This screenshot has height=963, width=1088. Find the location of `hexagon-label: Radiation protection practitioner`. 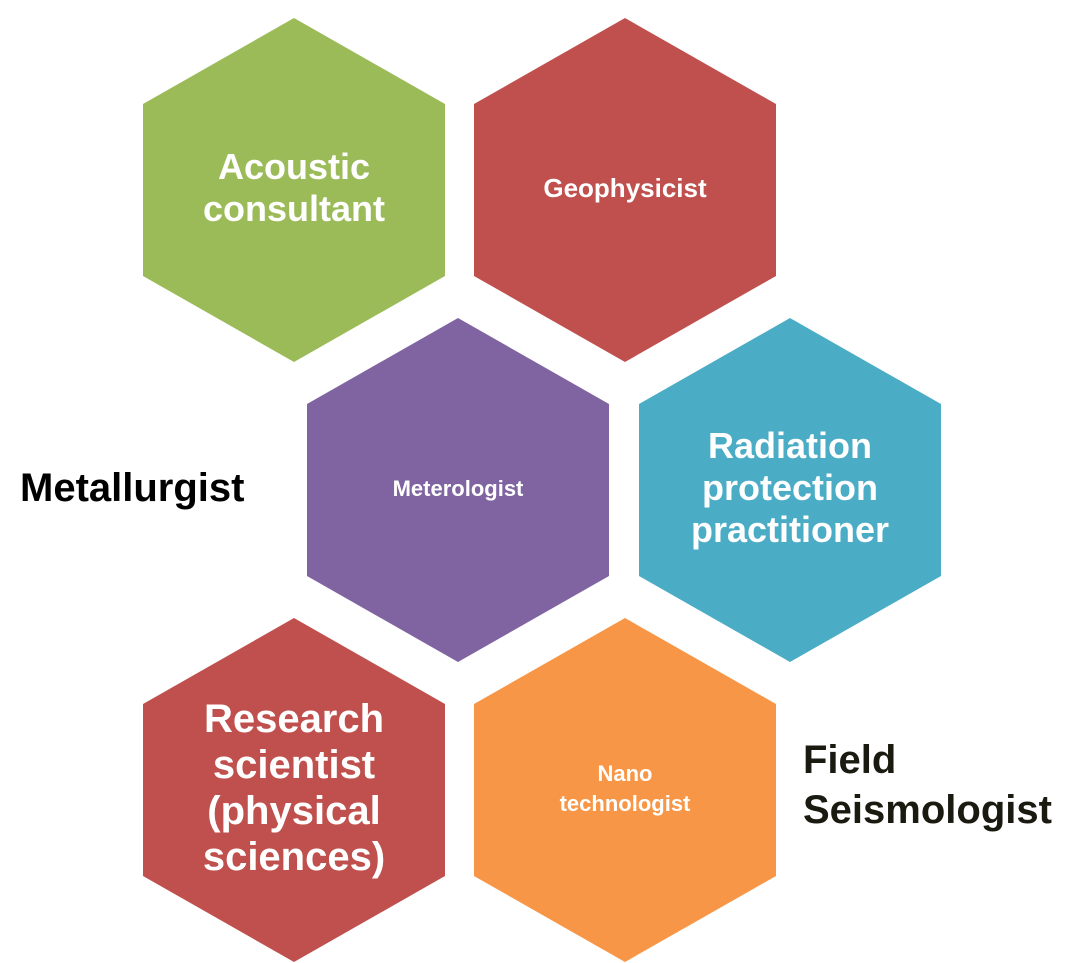

hexagon-label: Radiation protection practitioner is located at coordinates (790, 487).